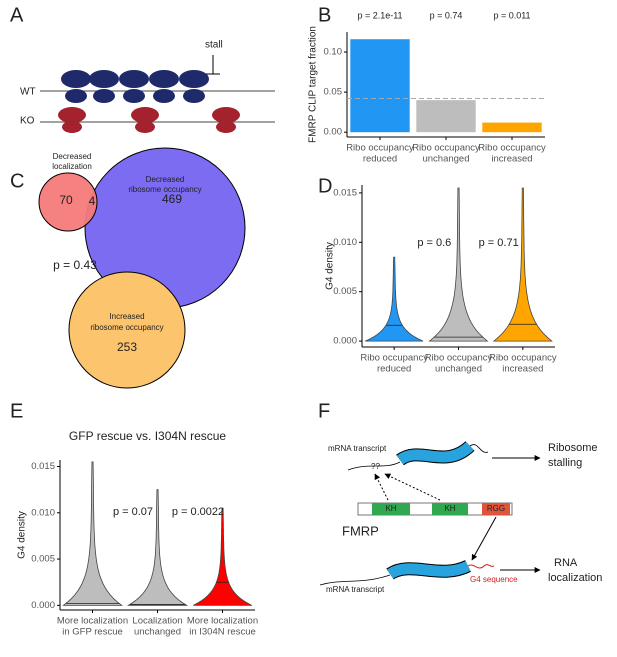  I want to click on unknown-label: ??, so click(375, 466).